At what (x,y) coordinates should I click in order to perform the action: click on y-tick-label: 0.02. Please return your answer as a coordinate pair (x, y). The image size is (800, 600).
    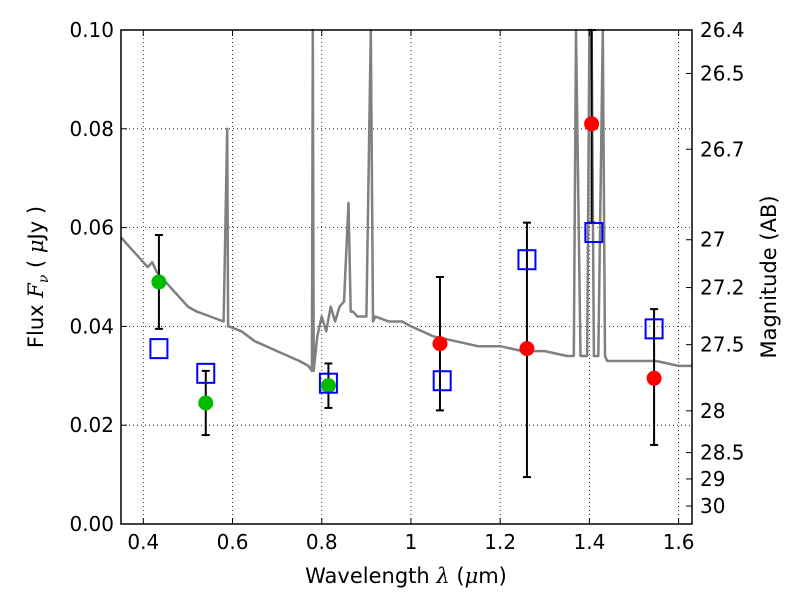
    Looking at the image, I should click on (91, 425).